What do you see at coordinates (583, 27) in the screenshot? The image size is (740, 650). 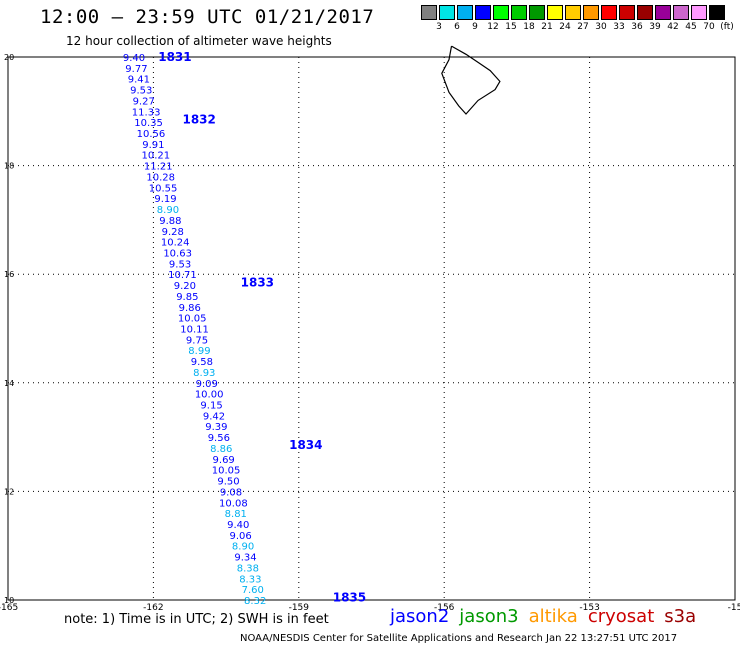 I see `color-scale-label: 27` at bounding box center [583, 27].